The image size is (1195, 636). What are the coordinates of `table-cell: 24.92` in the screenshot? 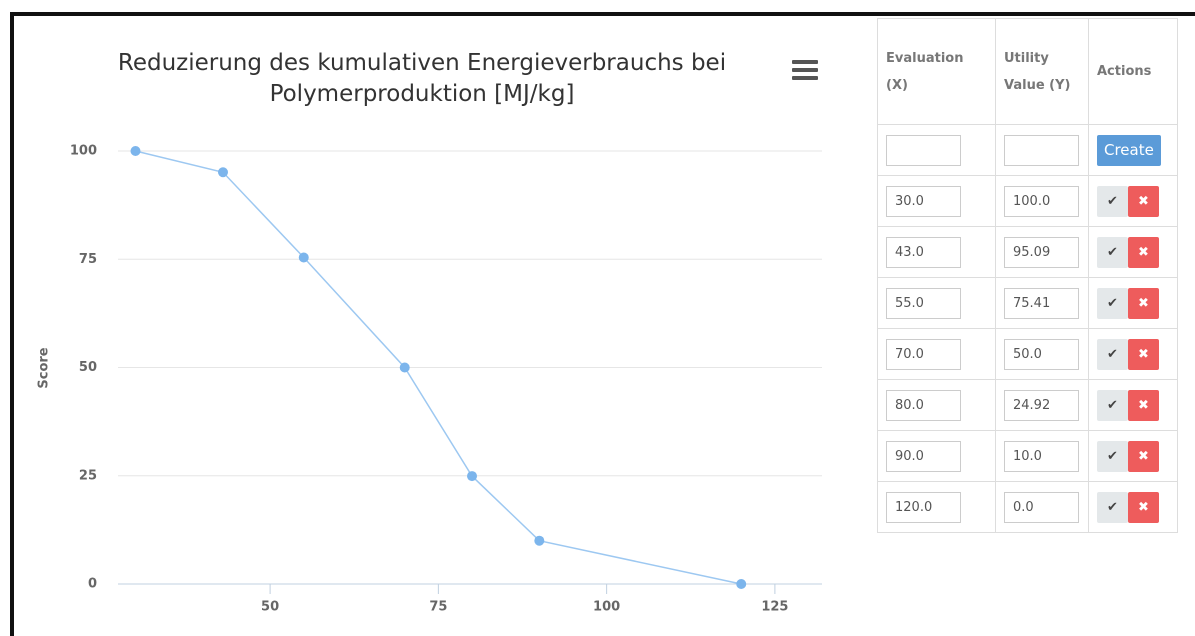 It's located at (1042, 405).